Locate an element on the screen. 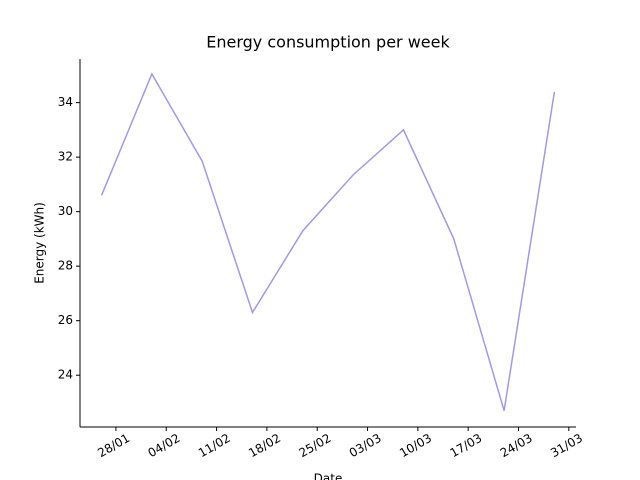 The width and height of the screenshot is (640, 480). x-tick-label: 17/03 is located at coordinates (465, 445).